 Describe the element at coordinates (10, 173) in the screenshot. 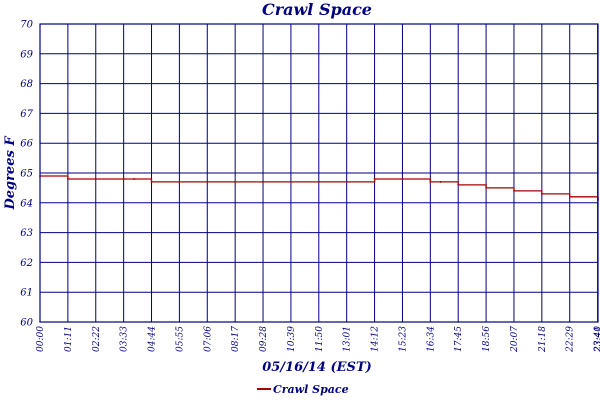

I see `y-axis-label: Degrees F` at that location.